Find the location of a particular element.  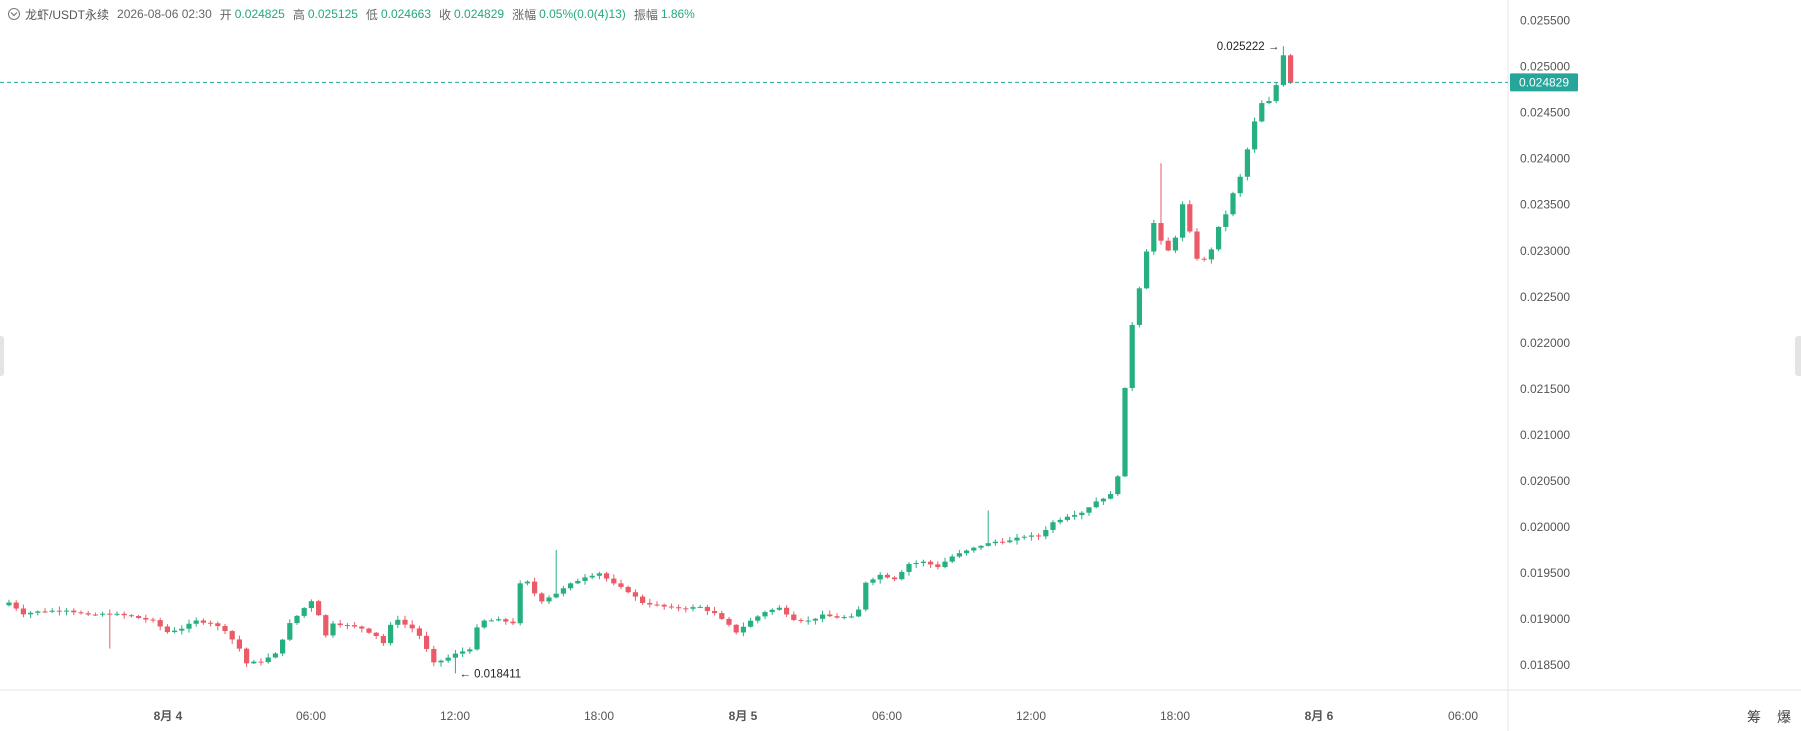

close-label: 收 is located at coordinates (445, 14).